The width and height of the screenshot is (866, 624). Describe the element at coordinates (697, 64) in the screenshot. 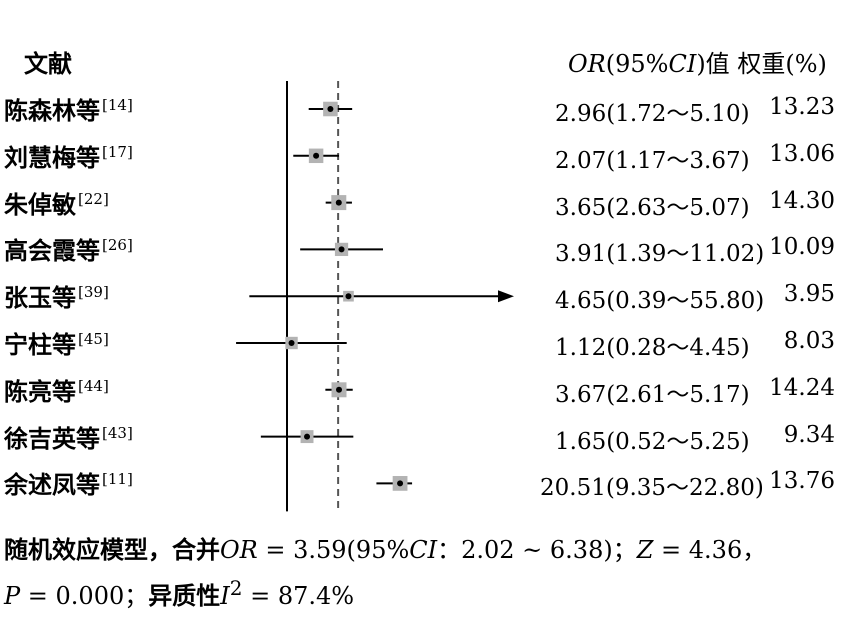

I see `or-column-header: OR(95%CI)值 权重(%)` at that location.